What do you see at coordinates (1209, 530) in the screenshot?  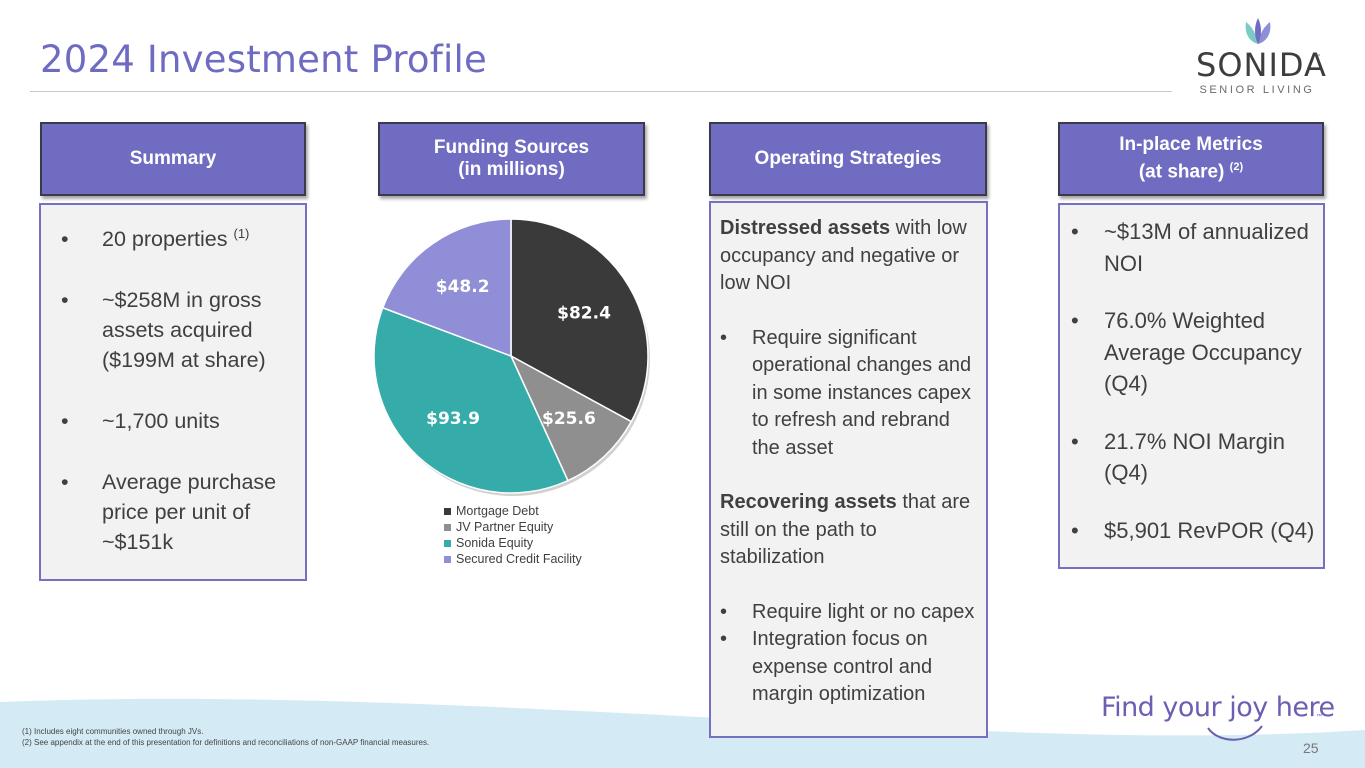 I see `metric-item-text: $5,901 RevPOR (Q4)` at bounding box center [1209, 530].